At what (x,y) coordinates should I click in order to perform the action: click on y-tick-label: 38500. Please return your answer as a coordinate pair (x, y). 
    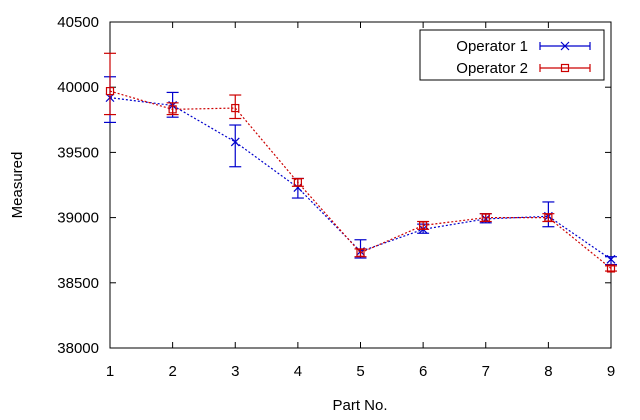
    Looking at the image, I should click on (78, 283).